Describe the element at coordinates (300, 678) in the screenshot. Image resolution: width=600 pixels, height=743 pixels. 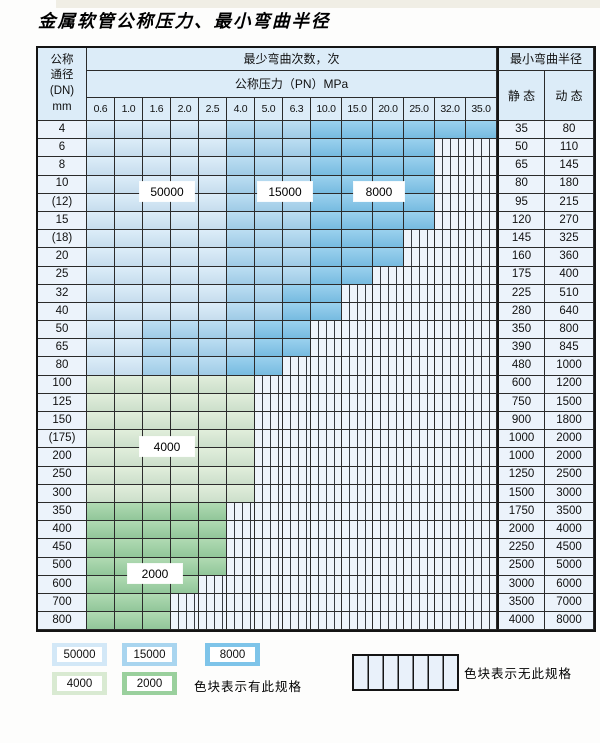
I see `legend: 2000 4000 8000 15000 50000 色块表示有此规格 色块表示无此规格` at that location.